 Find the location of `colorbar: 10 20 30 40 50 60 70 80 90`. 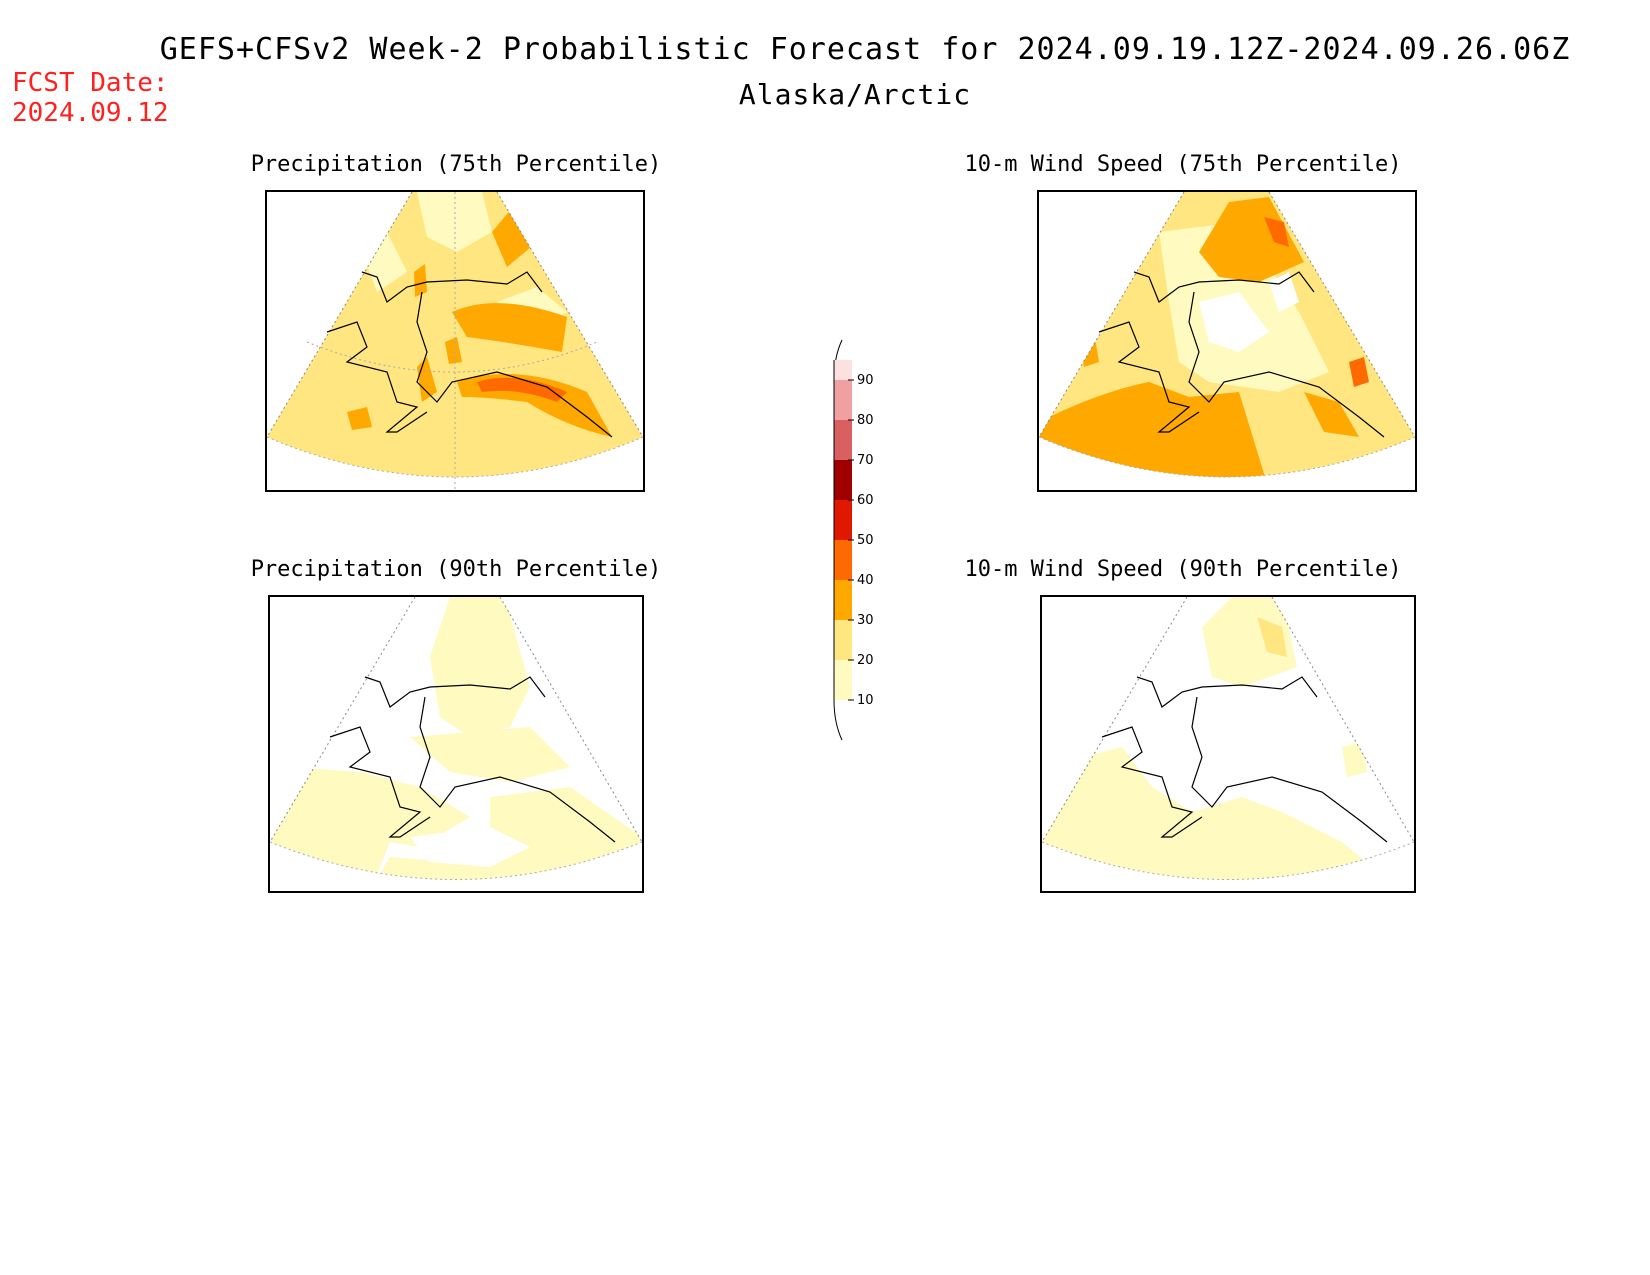

colorbar: 10 20 30 40 50 60 70 80 90 is located at coordinates (853, 540).